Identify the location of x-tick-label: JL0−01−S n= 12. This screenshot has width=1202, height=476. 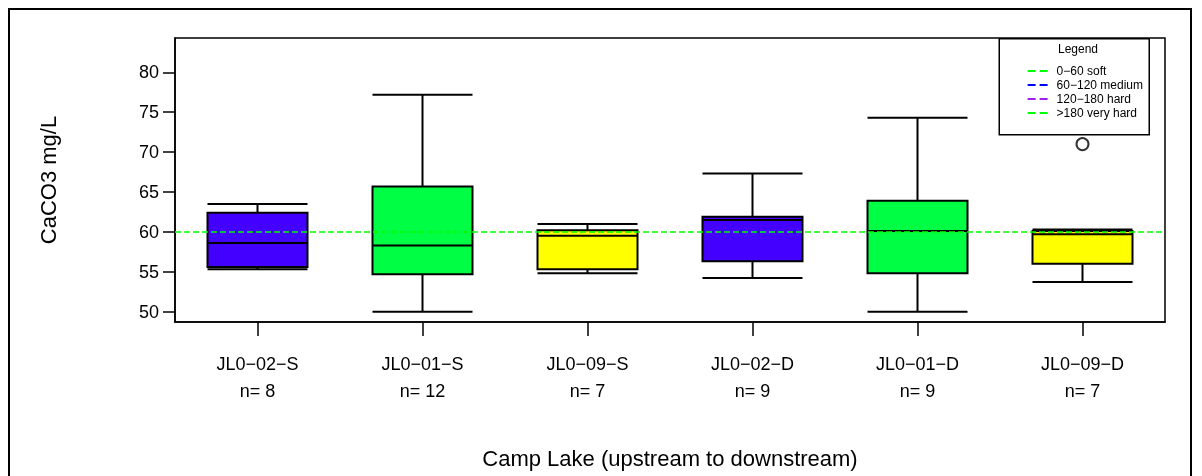
(422, 377).